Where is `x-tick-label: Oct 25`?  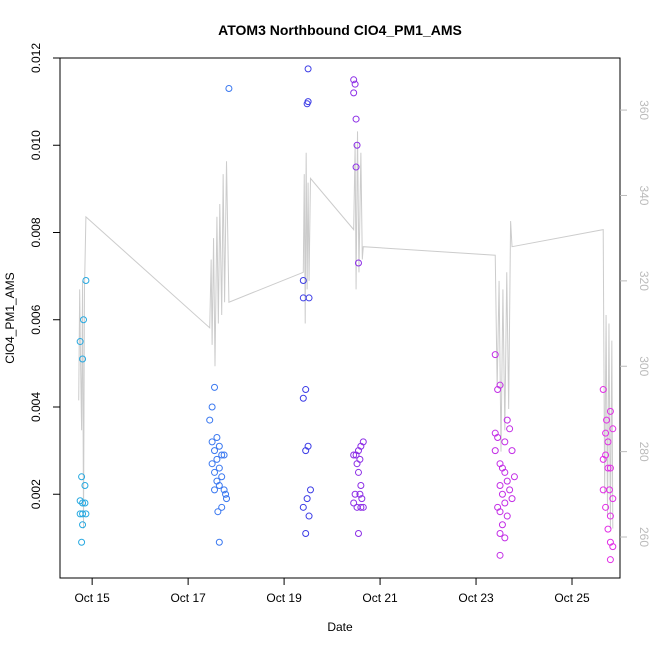 x-tick-label: Oct 25 is located at coordinates (572, 598).